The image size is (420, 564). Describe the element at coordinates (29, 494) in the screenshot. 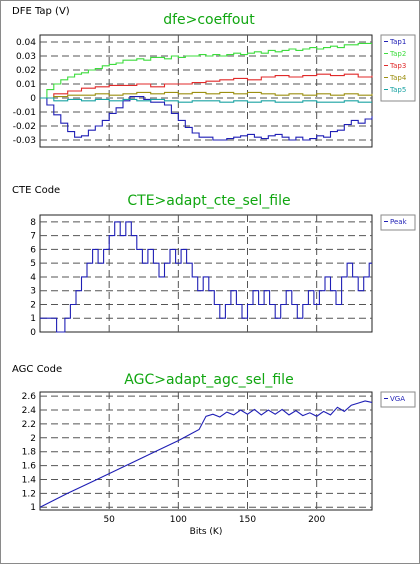

I see `y-tick-label: 1.2` at that location.